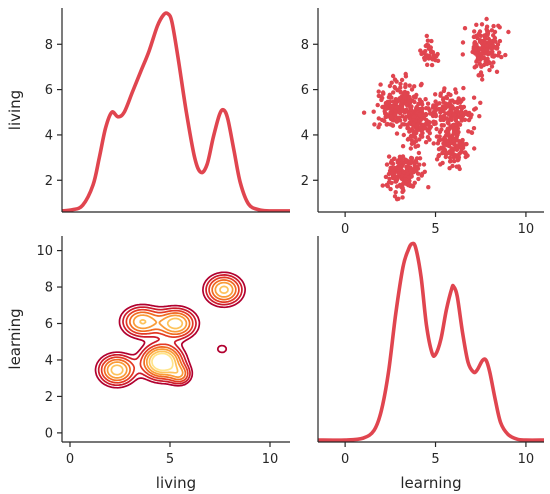 Image resolution: width=550 pixels, height=494 pixels. What do you see at coordinates (526, 459) in the screenshot?
I see `x-tick-label: 10` at bounding box center [526, 459].